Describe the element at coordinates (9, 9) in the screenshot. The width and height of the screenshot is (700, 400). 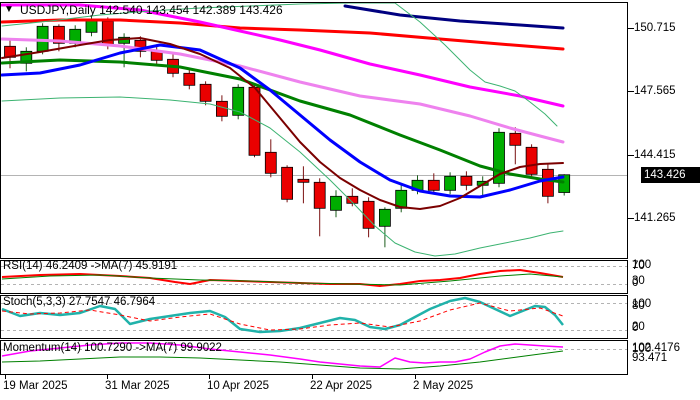
I see `symbol-dropdown-icon: ▼` at that location.